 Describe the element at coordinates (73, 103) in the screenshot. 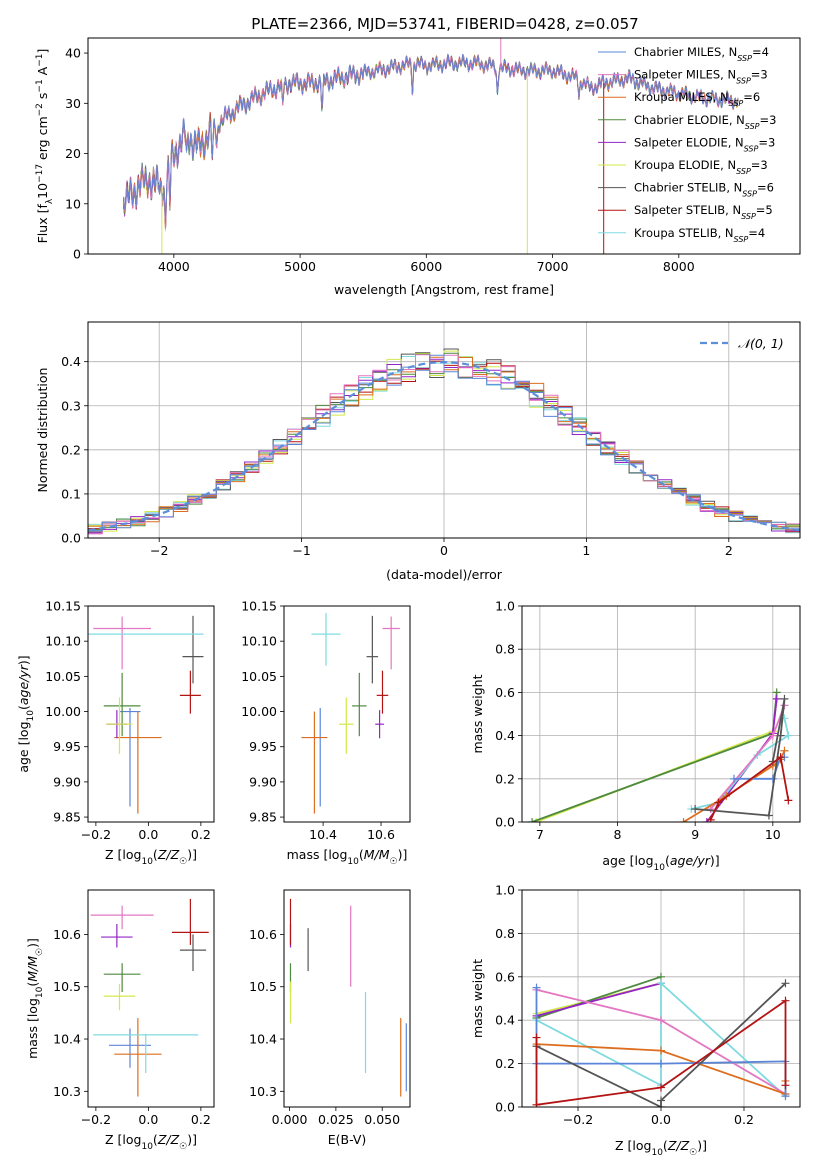

I see `y-tick-label: 30` at that location.